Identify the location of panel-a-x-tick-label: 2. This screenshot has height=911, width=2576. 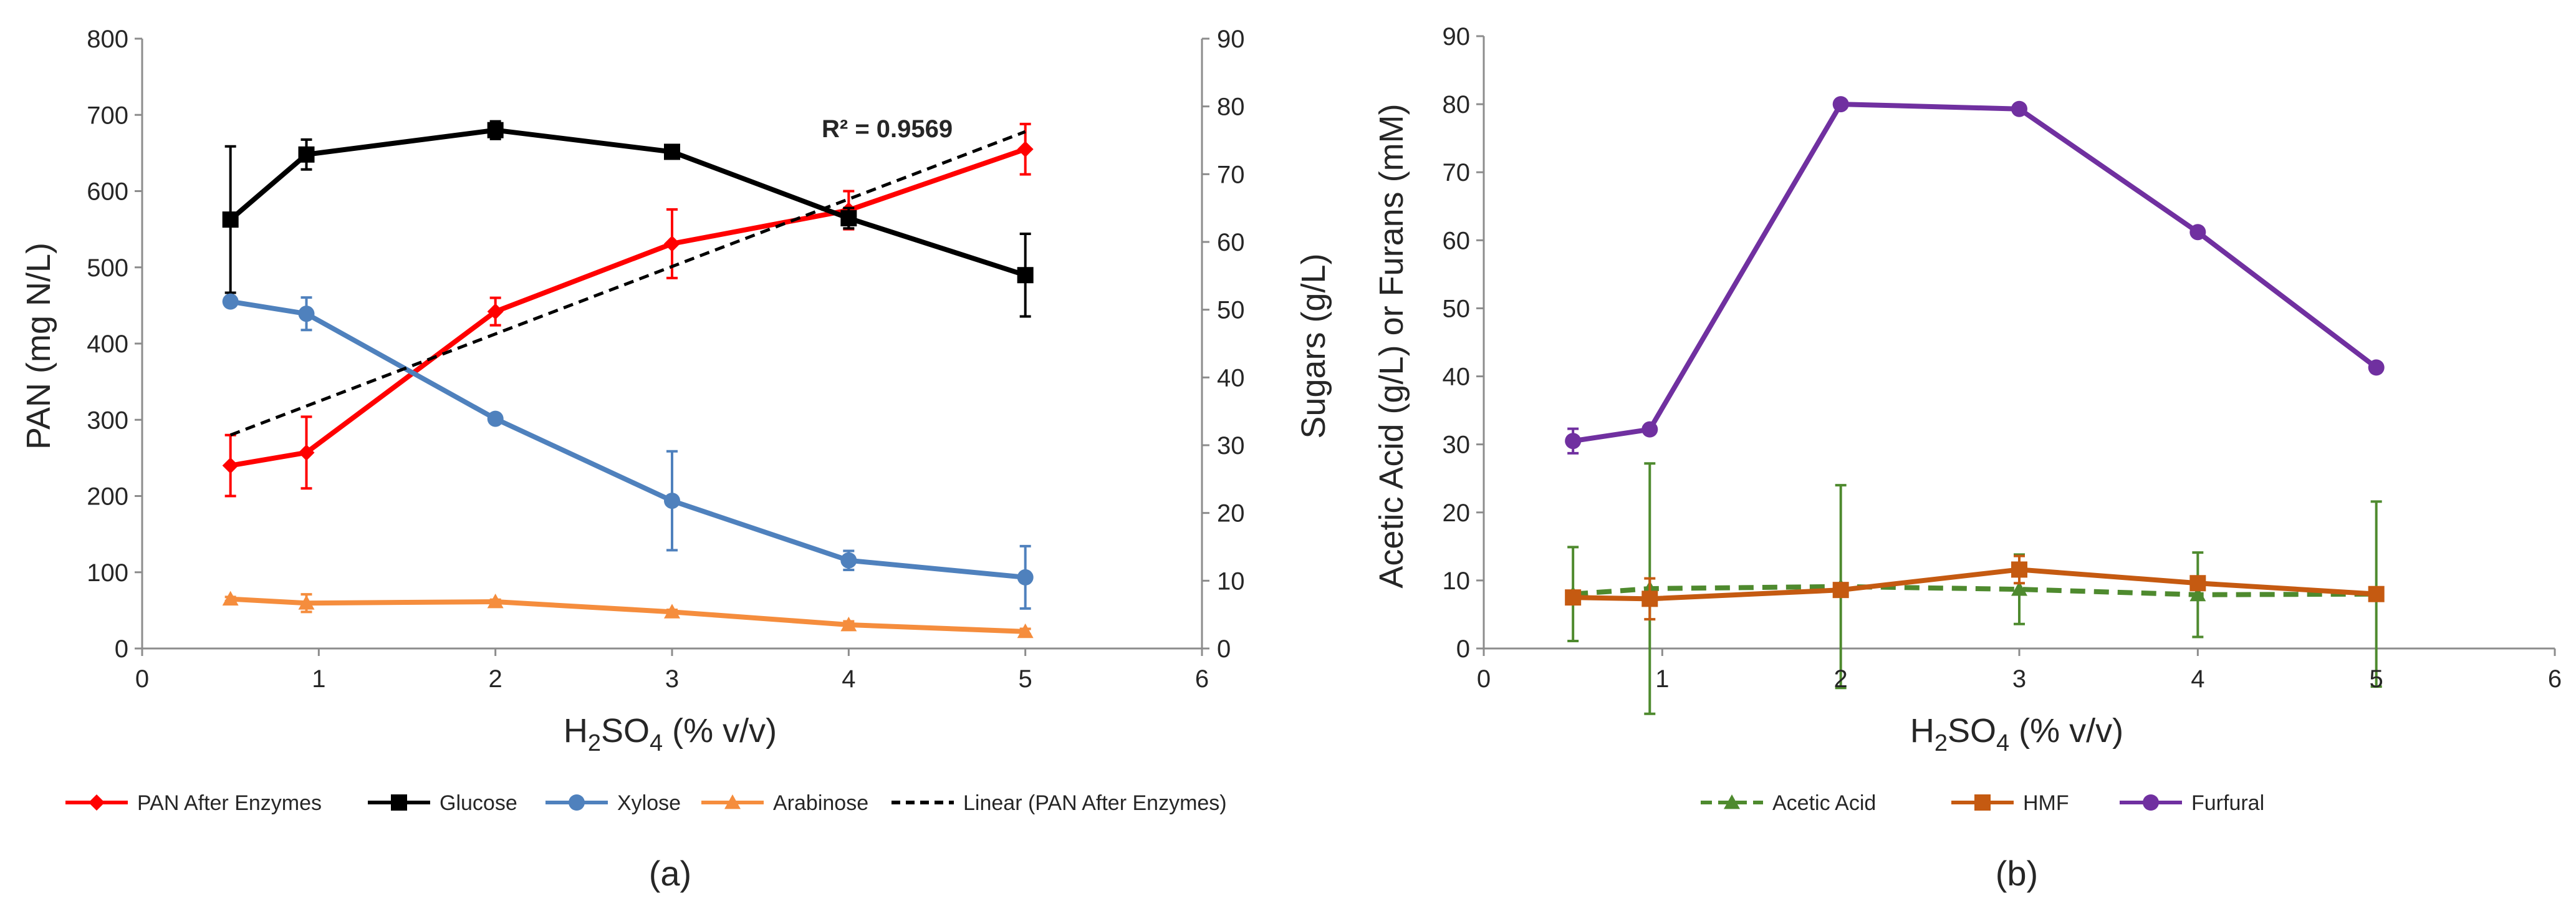
(495, 679).